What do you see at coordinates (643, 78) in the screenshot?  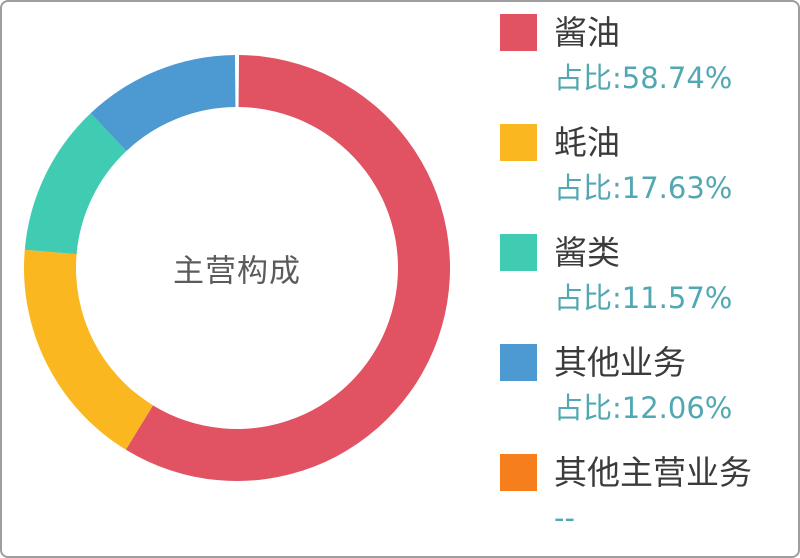 I see `legend-percent: 占比:58.74%` at bounding box center [643, 78].